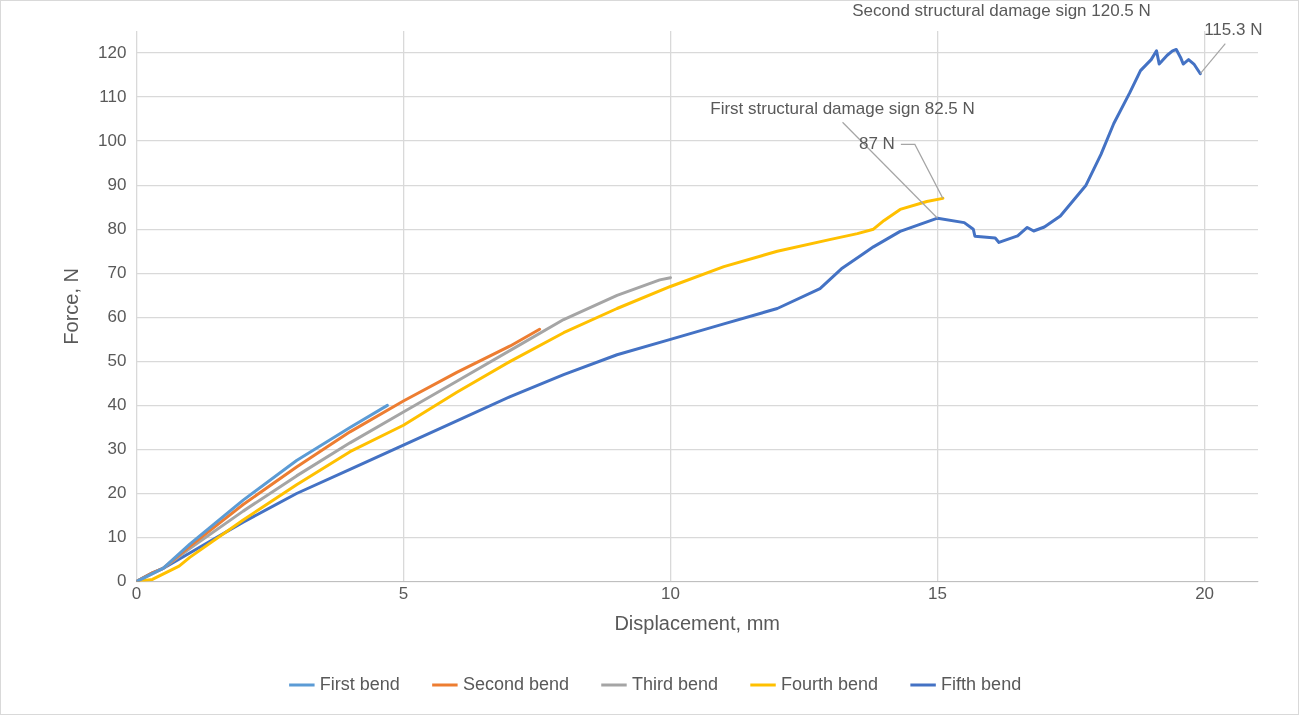  What do you see at coordinates (112, 140) in the screenshot?
I see `y-tick-label: 100` at bounding box center [112, 140].